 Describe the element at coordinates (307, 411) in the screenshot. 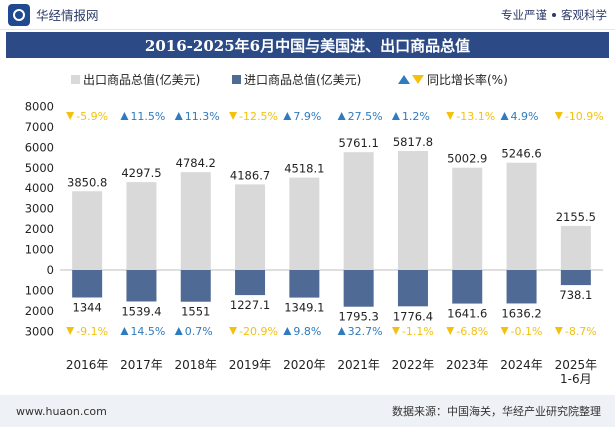

I see `footer: www.huaon.com 数据来源：中国海关，华经产业研究院整理` at that location.